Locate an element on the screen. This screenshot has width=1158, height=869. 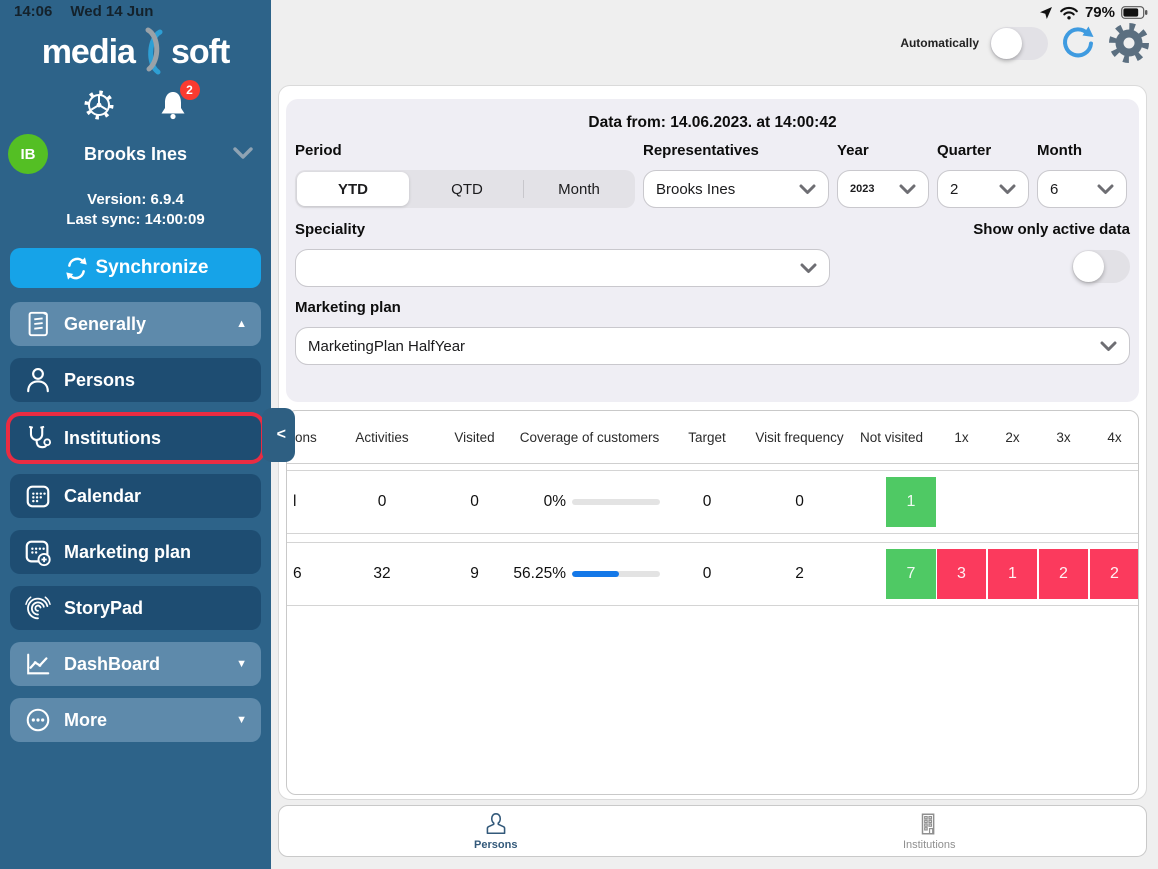
tab-institutions: Institutions is located at coordinates (930, 831).